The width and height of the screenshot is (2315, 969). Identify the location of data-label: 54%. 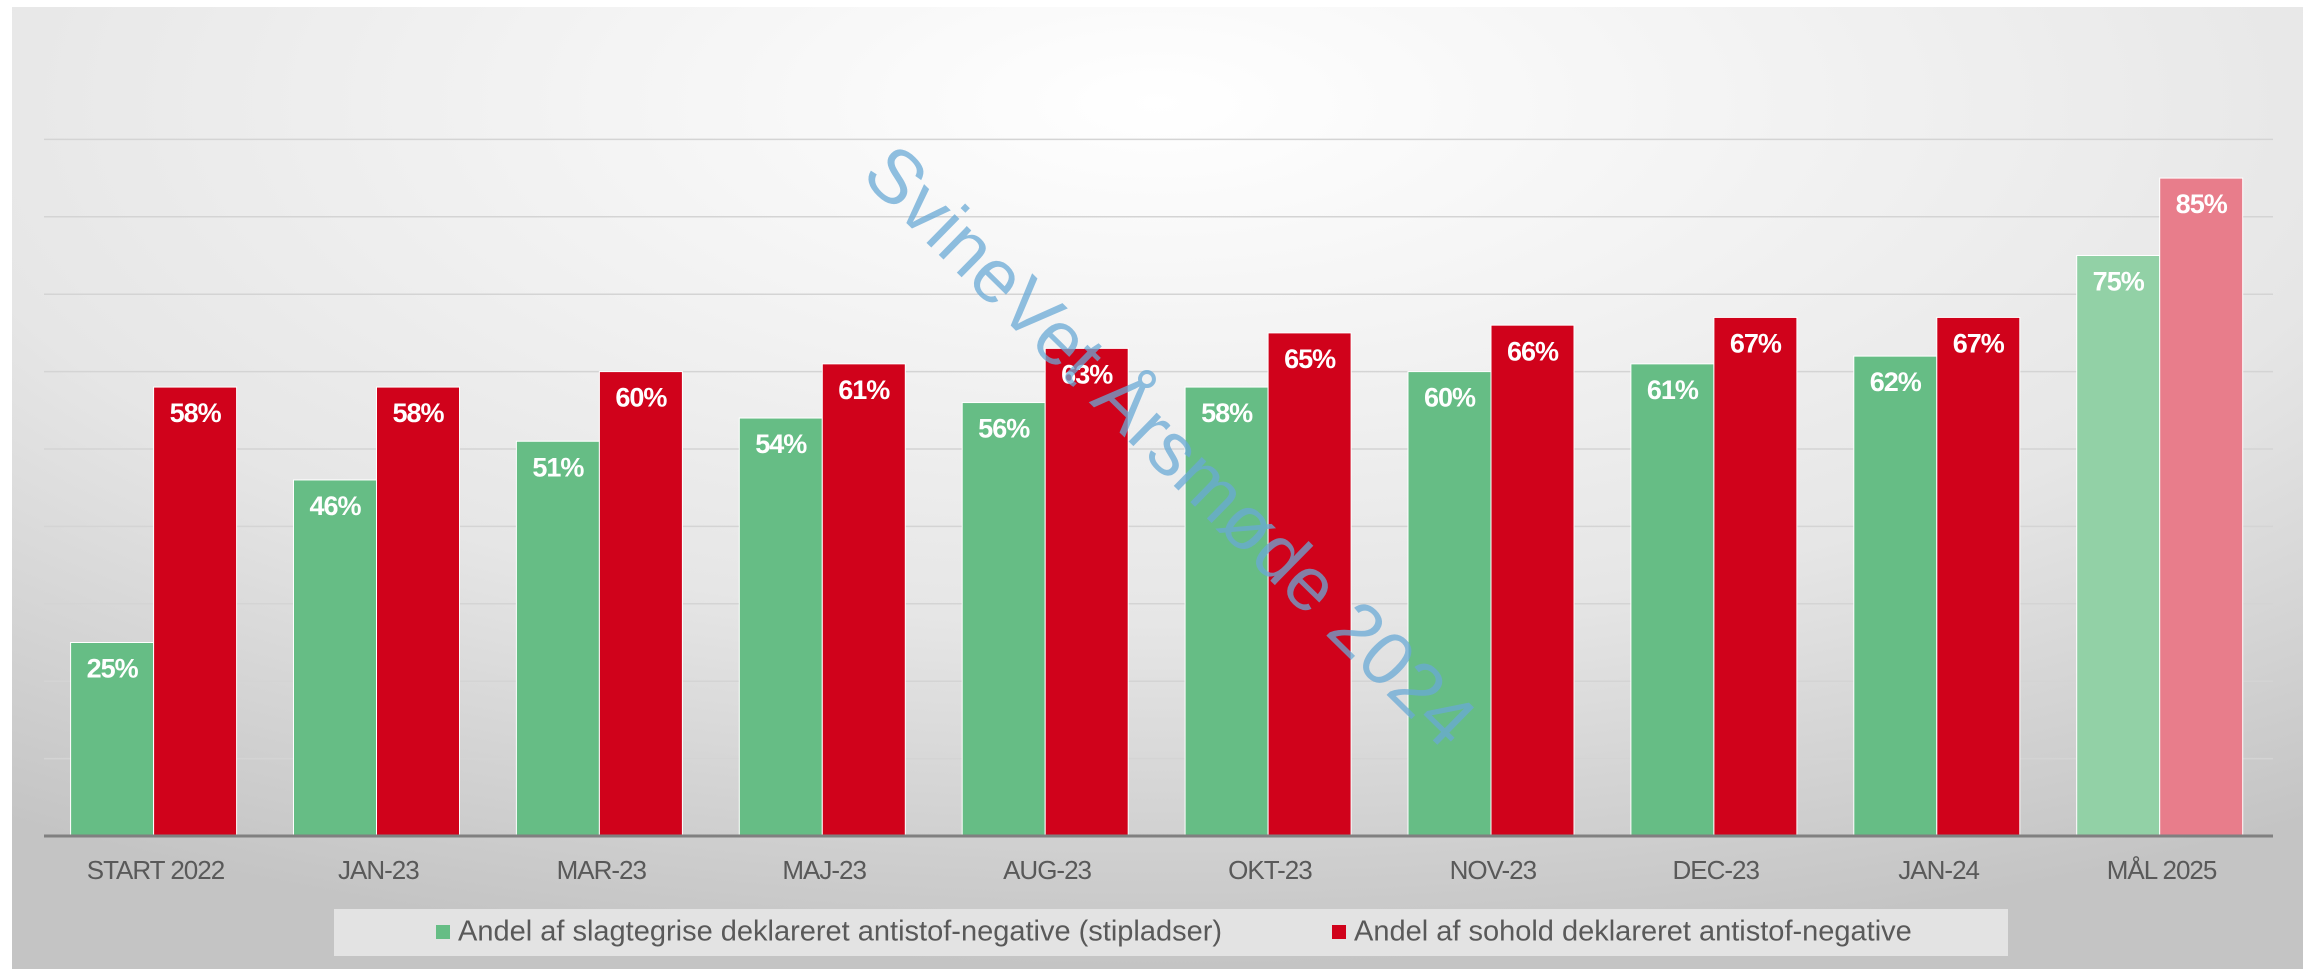
(781, 444).